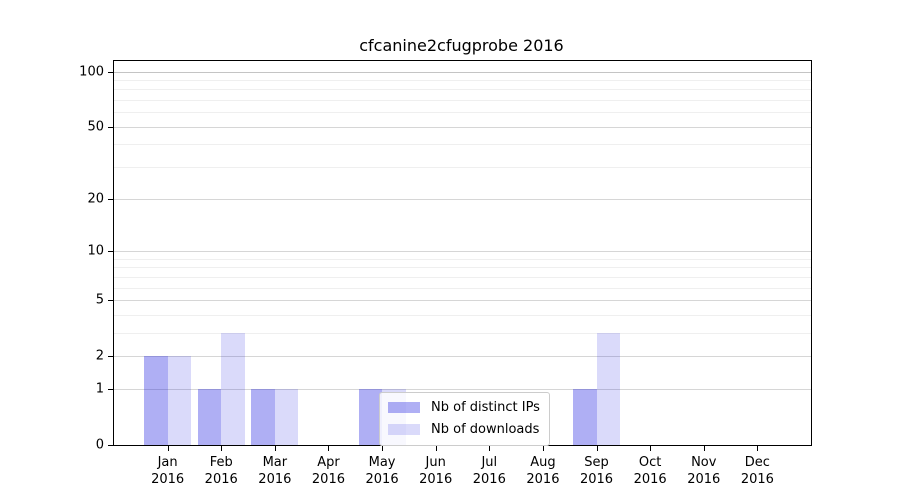 This screenshot has height=500, width=900. What do you see at coordinates (464, 419) in the screenshot?
I see `legend: Nb of distinct IPs Nb of downloads` at bounding box center [464, 419].